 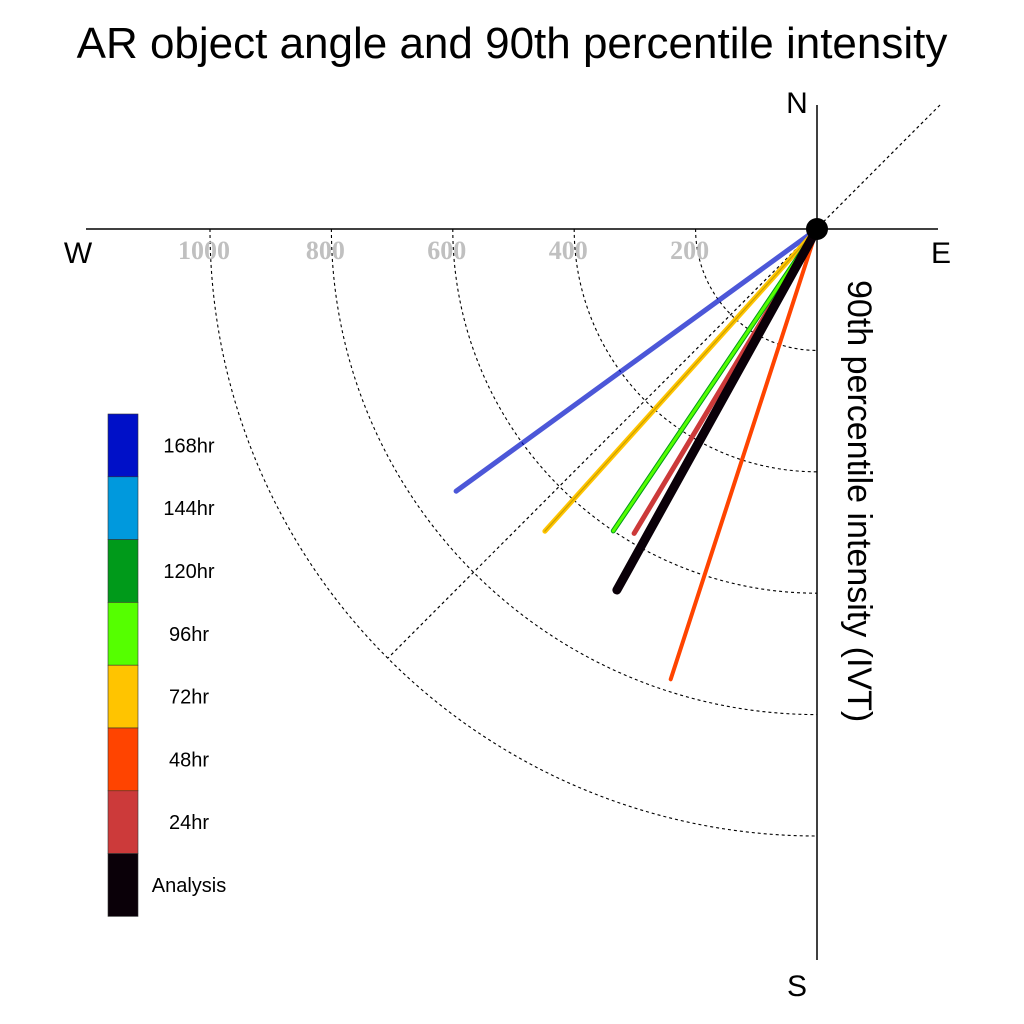 What do you see at coordinates (189, 635) in the screenshot?
I see `legend-label-96hr: 96hr` at bounding box center [189, 635].